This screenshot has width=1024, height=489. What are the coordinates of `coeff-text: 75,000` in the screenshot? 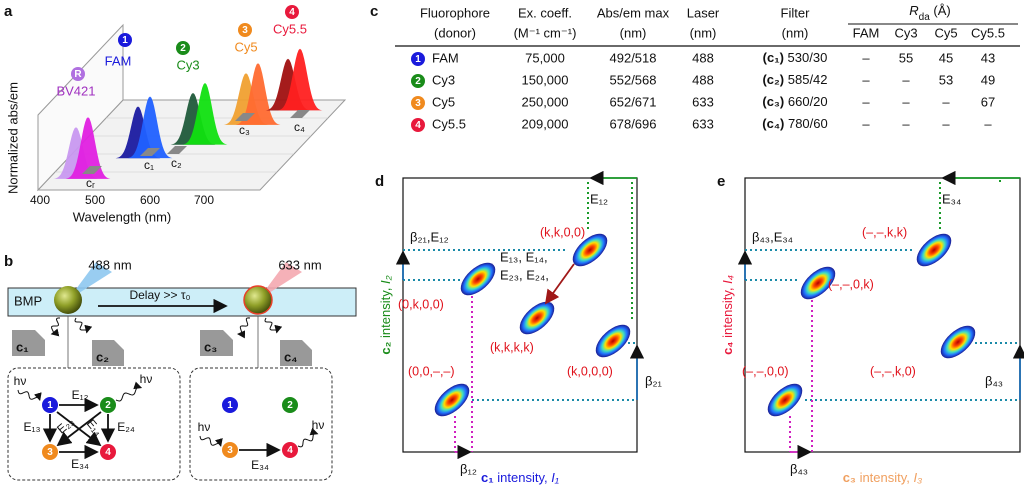 It's located at (545, 57).